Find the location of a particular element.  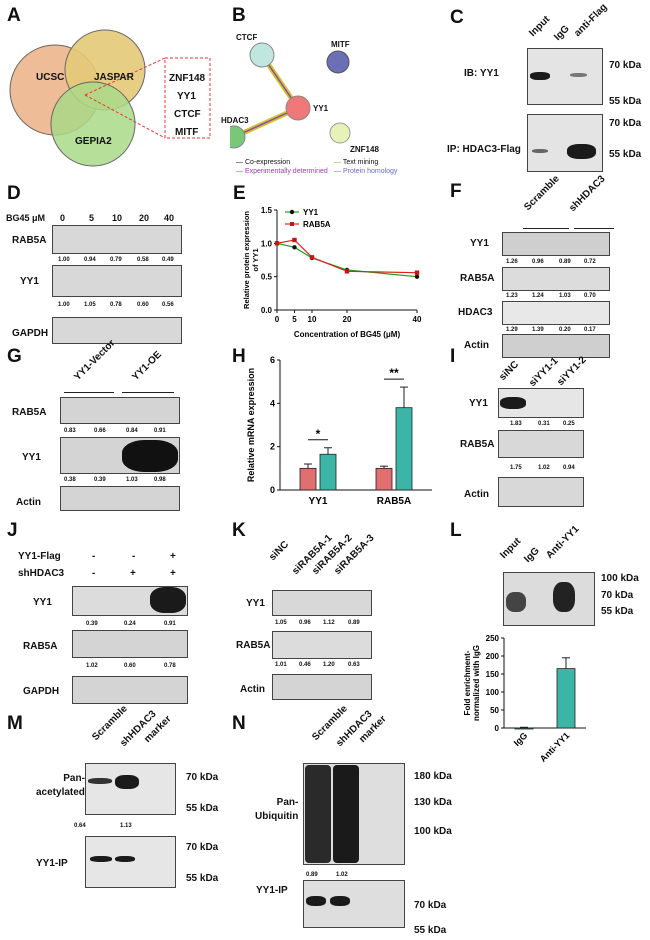

venn-label-gepia2: GEPIA2 is located at coordinates (93, 141).